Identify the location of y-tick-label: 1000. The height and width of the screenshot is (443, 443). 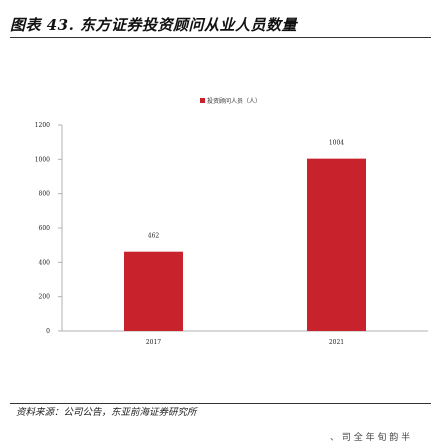
(42, 159).